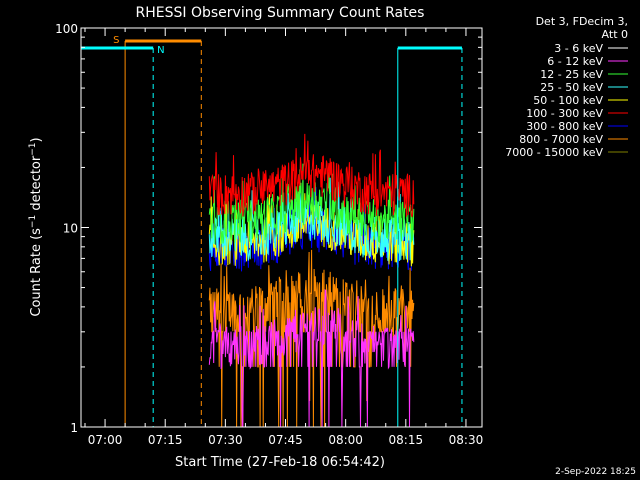 This screenshot has height=480, width=640. Describe the element at coordinates (70, 229) in the screenshot. I see `y-tick-label: 10` at that location.